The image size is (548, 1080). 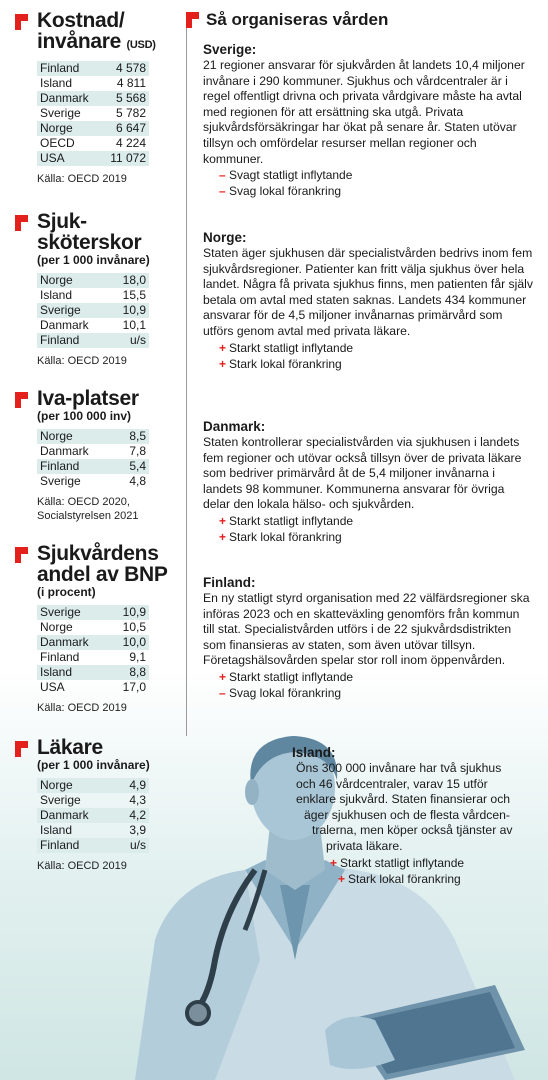 I want to click on country-text-line: äger sjukhusen och de flesta vårdcen-, so click(x=407, y=814).